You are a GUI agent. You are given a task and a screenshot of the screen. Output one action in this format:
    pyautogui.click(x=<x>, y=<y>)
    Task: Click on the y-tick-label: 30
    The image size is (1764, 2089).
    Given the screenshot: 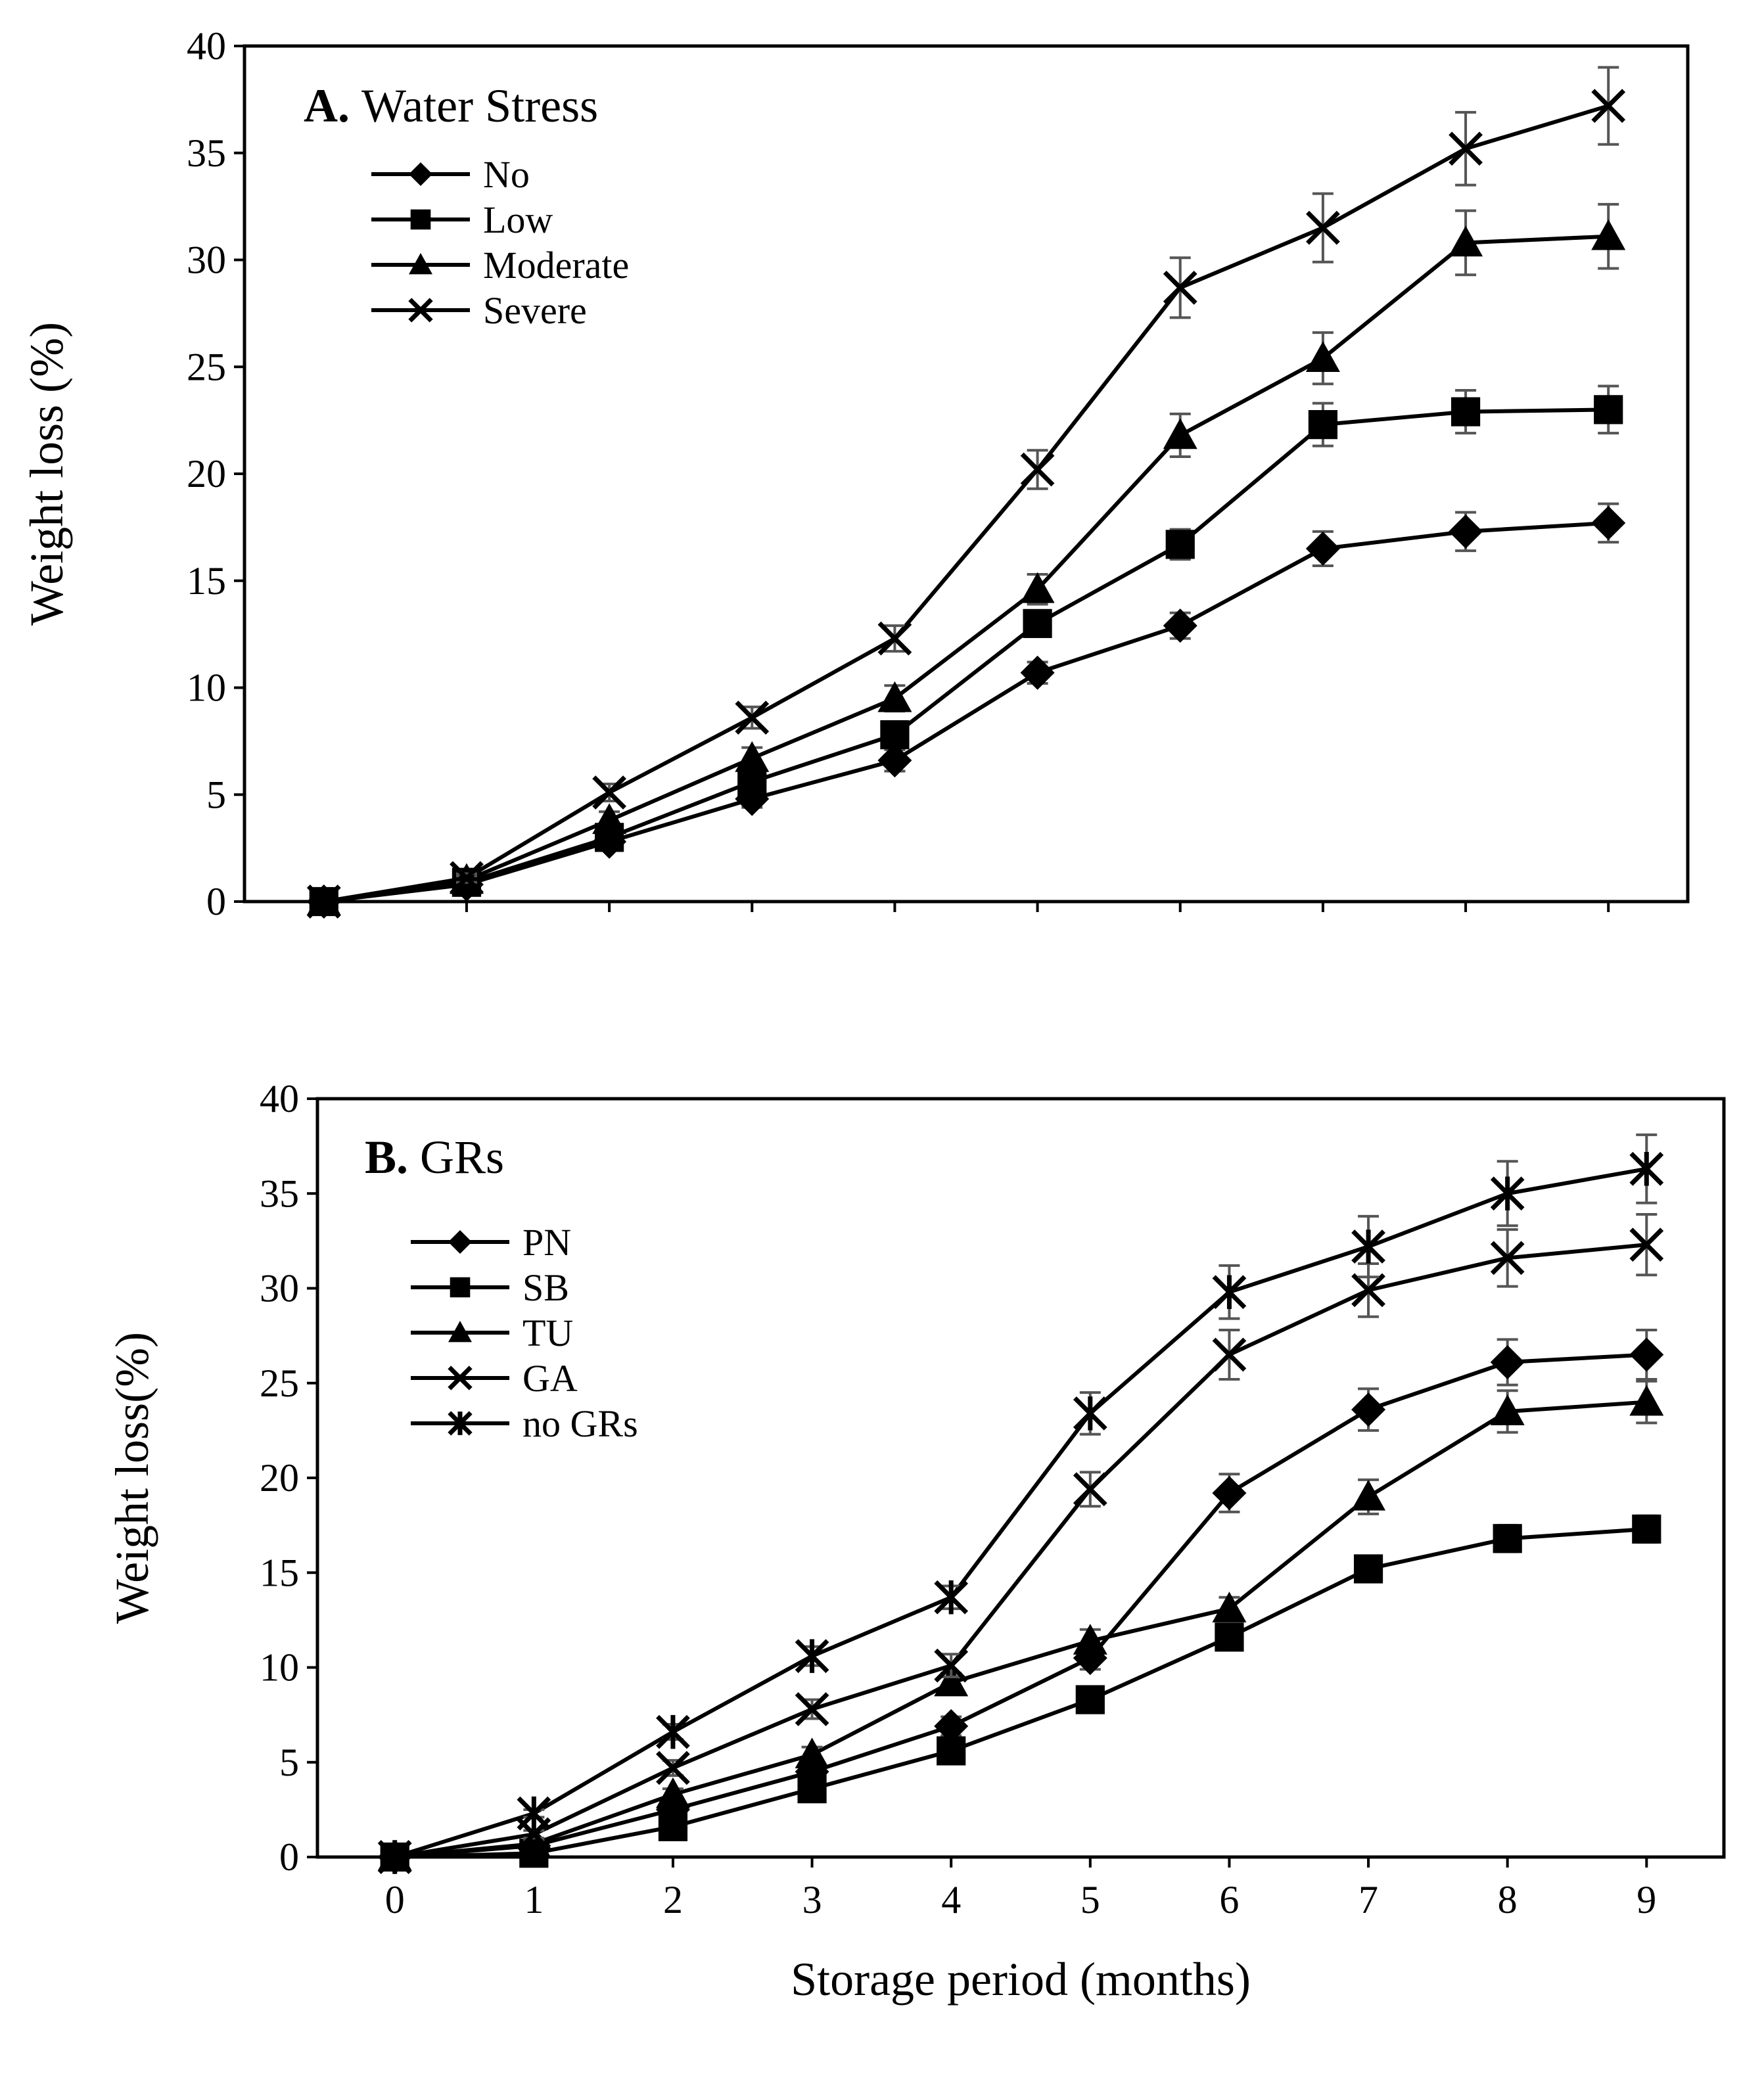 What is the action you would take?
    pyautogui.click(x=279, y=1288)
    